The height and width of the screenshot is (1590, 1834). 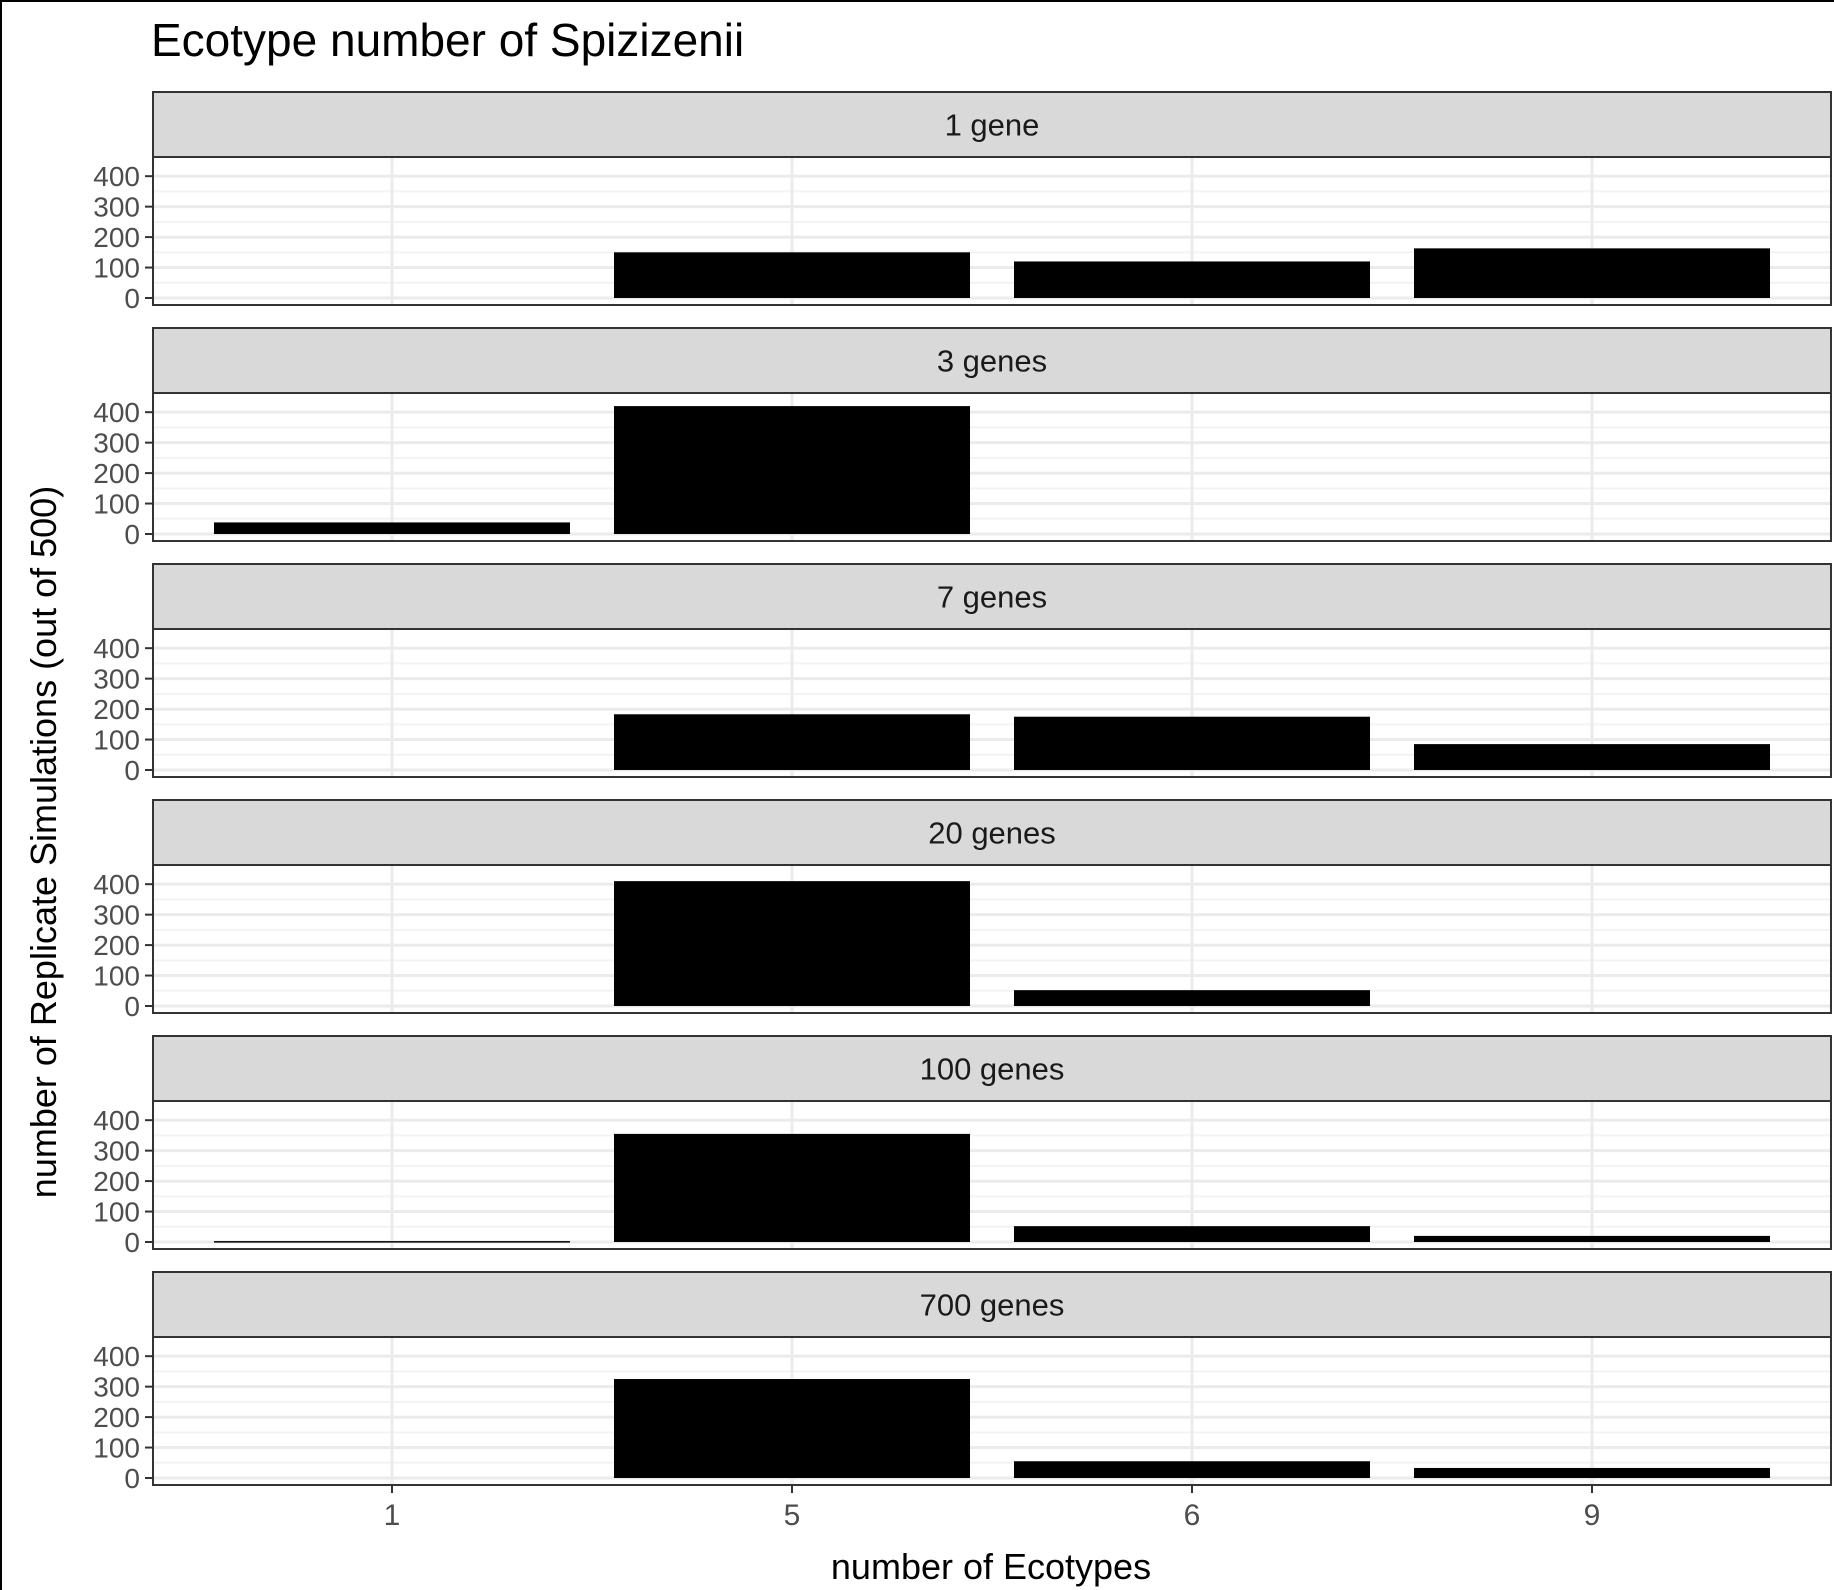 What do you see at coordinates (1192, 1515) in the screenshot?
I see `x-tick-label: 6` at bounding box center [1192, 1515].